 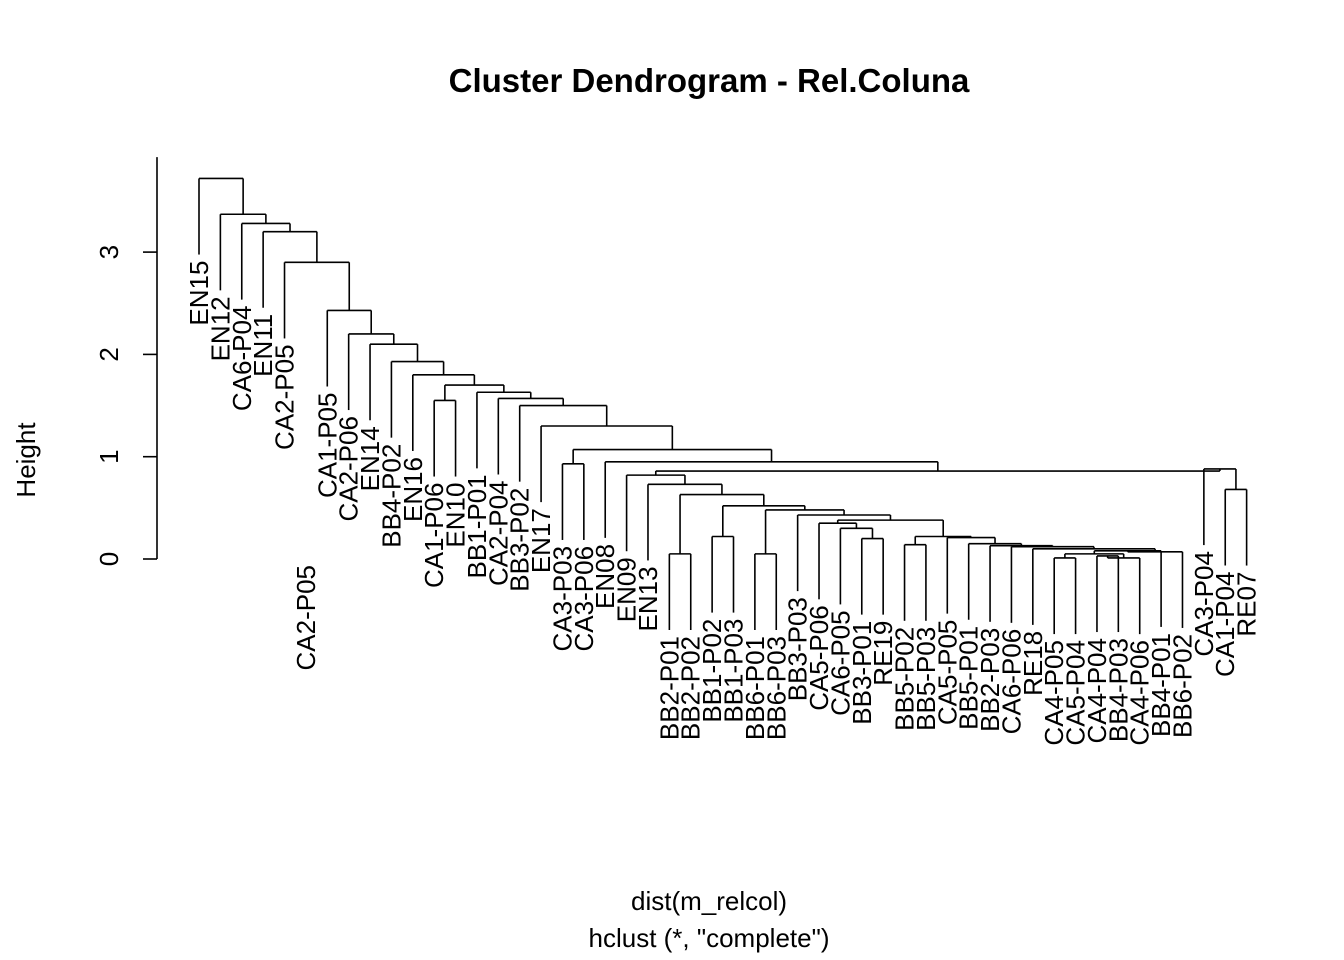 What do you see at coordinates (109, 252) in the screenshot?
I see `y-tick-label: 3` at bounding box center [109, 252].